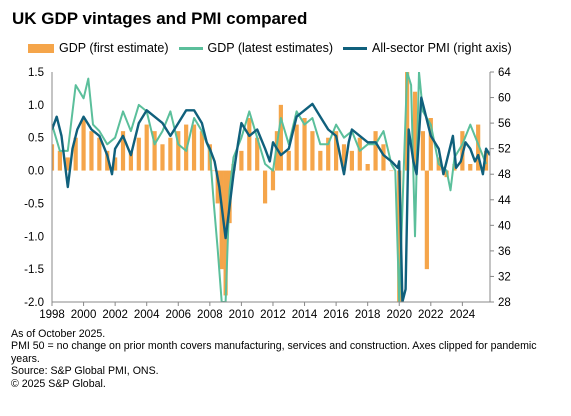  I want to click on x-axis-tick-label: 2006, so click(178, 315).